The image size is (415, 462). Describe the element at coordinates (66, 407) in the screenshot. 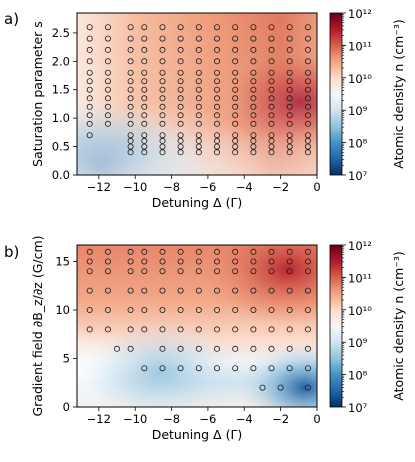

I see `y-tick-label: 0` at that location.